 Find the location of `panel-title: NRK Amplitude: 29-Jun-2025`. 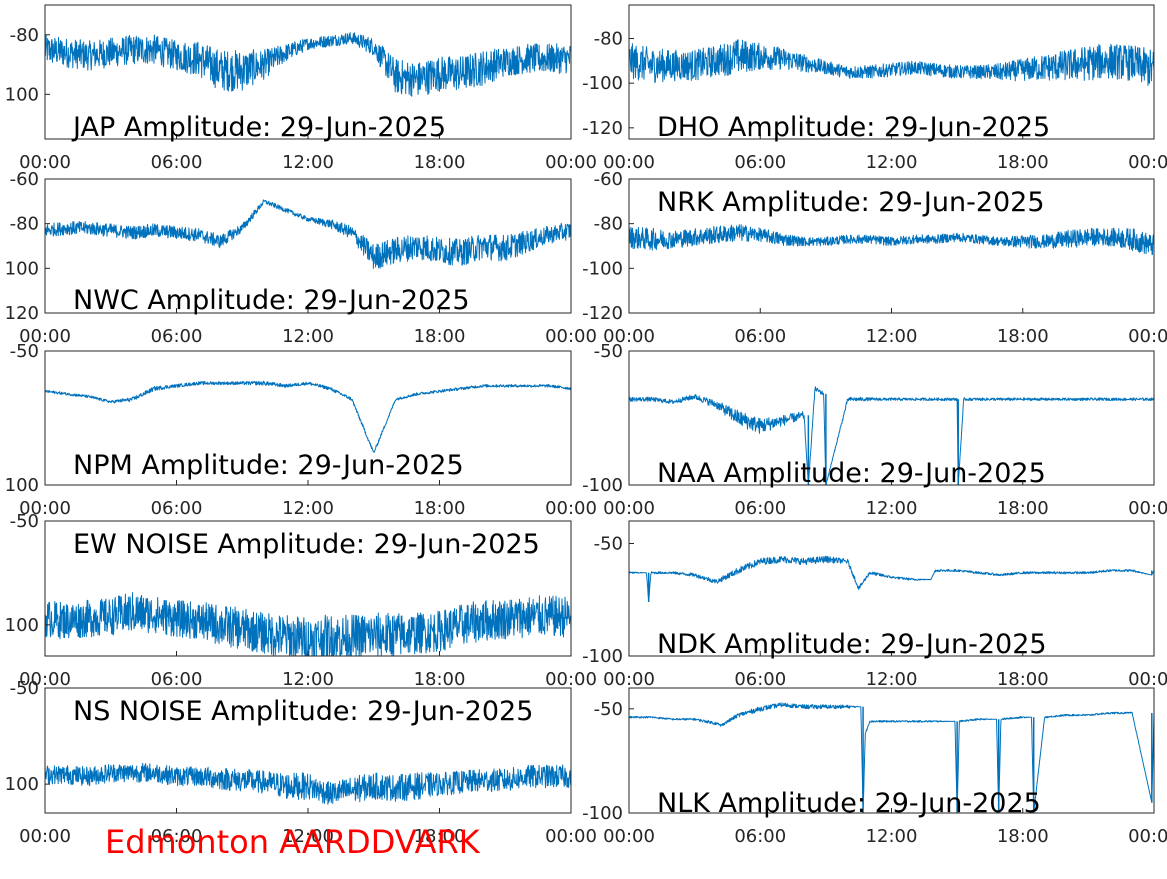

panel-title: NRK Amplitude: 29-Jun-2025 is located at coordinates (851, 202).